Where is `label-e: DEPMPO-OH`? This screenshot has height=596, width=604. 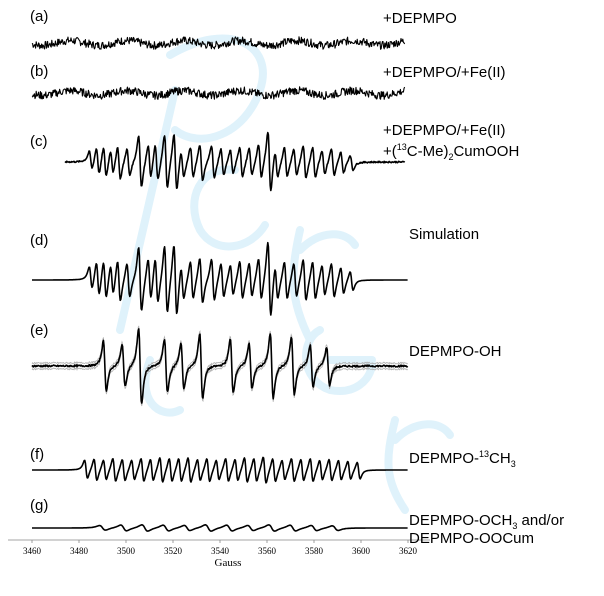 label-e: DEPMPO-OH is located at coordinates (455, 351).